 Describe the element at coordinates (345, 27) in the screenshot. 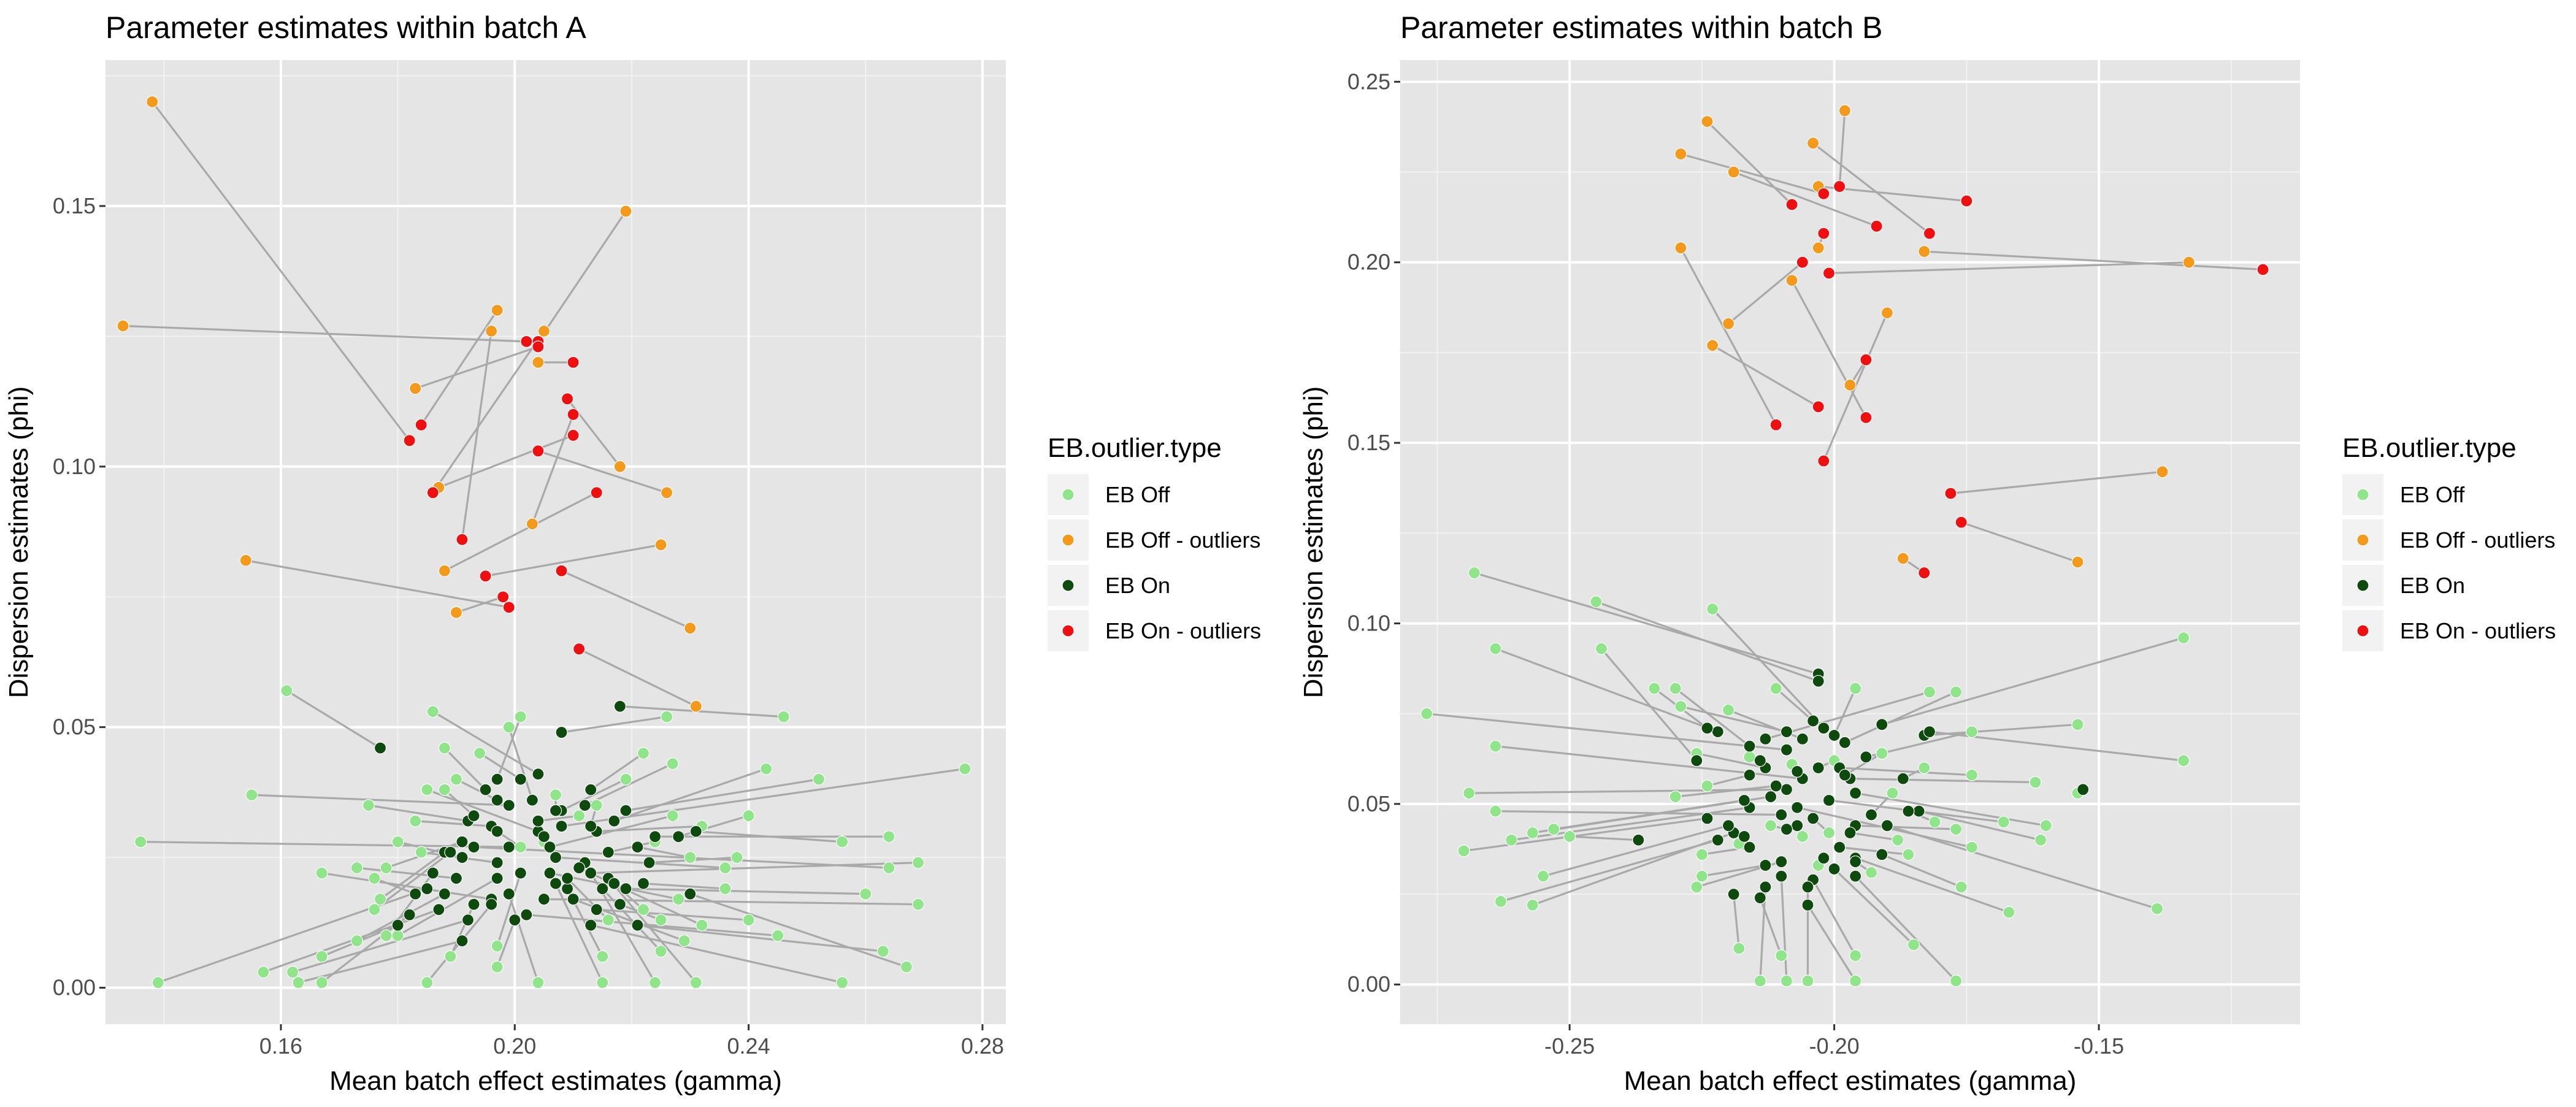

I see `chart-title: Parameter estimates within batch A` at that location.